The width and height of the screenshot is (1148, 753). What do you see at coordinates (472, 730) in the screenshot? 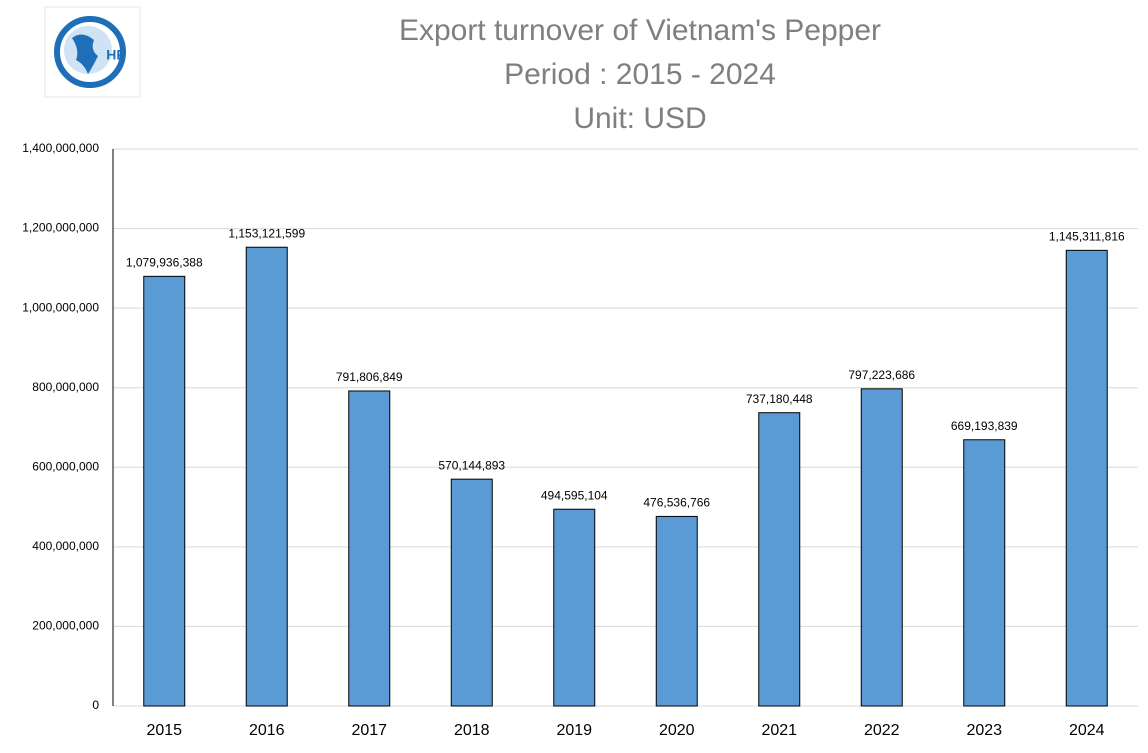
I see `x-tick-label: 2018` at bounding box center [472, 730].